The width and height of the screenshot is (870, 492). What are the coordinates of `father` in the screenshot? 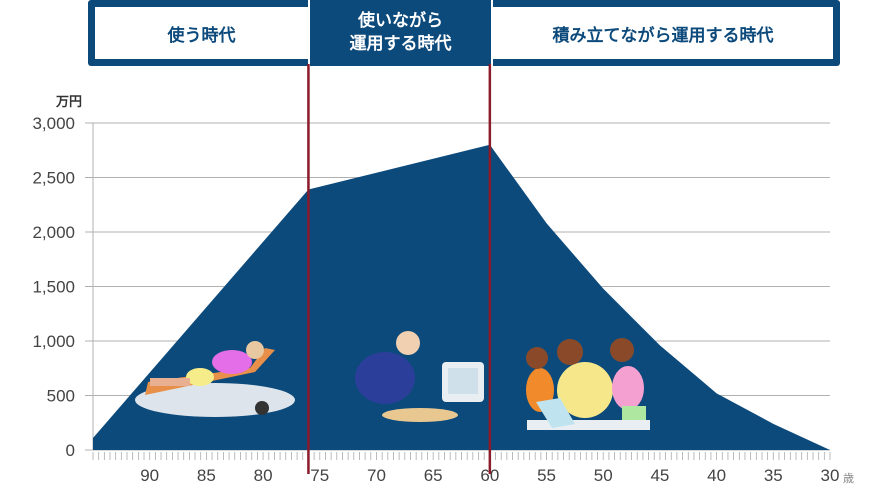 It's located at (585, 390).